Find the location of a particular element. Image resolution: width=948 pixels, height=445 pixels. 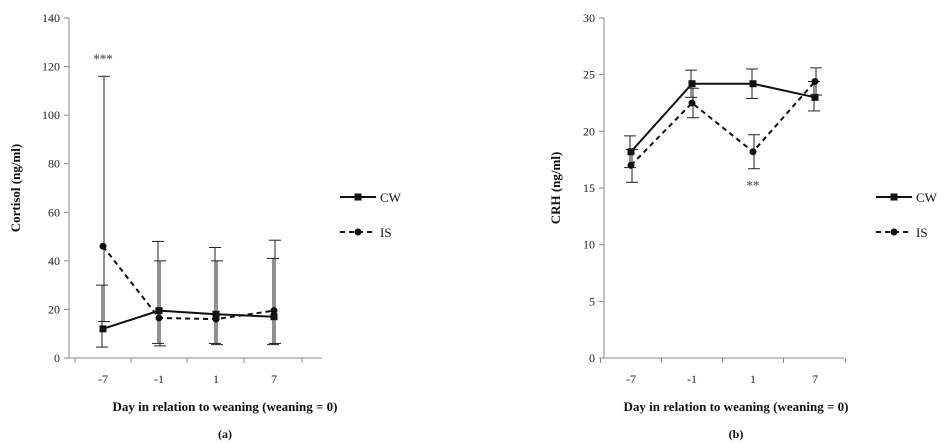

y-tick-label: 5 is located at coordinates (592, 301).